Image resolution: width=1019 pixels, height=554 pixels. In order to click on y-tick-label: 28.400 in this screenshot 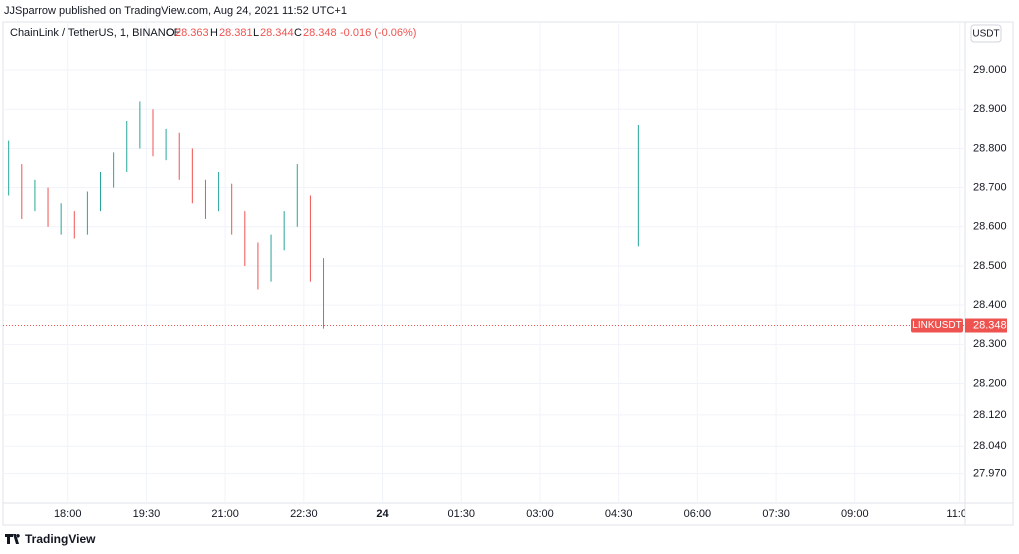, I will do `click(990, 305)`.